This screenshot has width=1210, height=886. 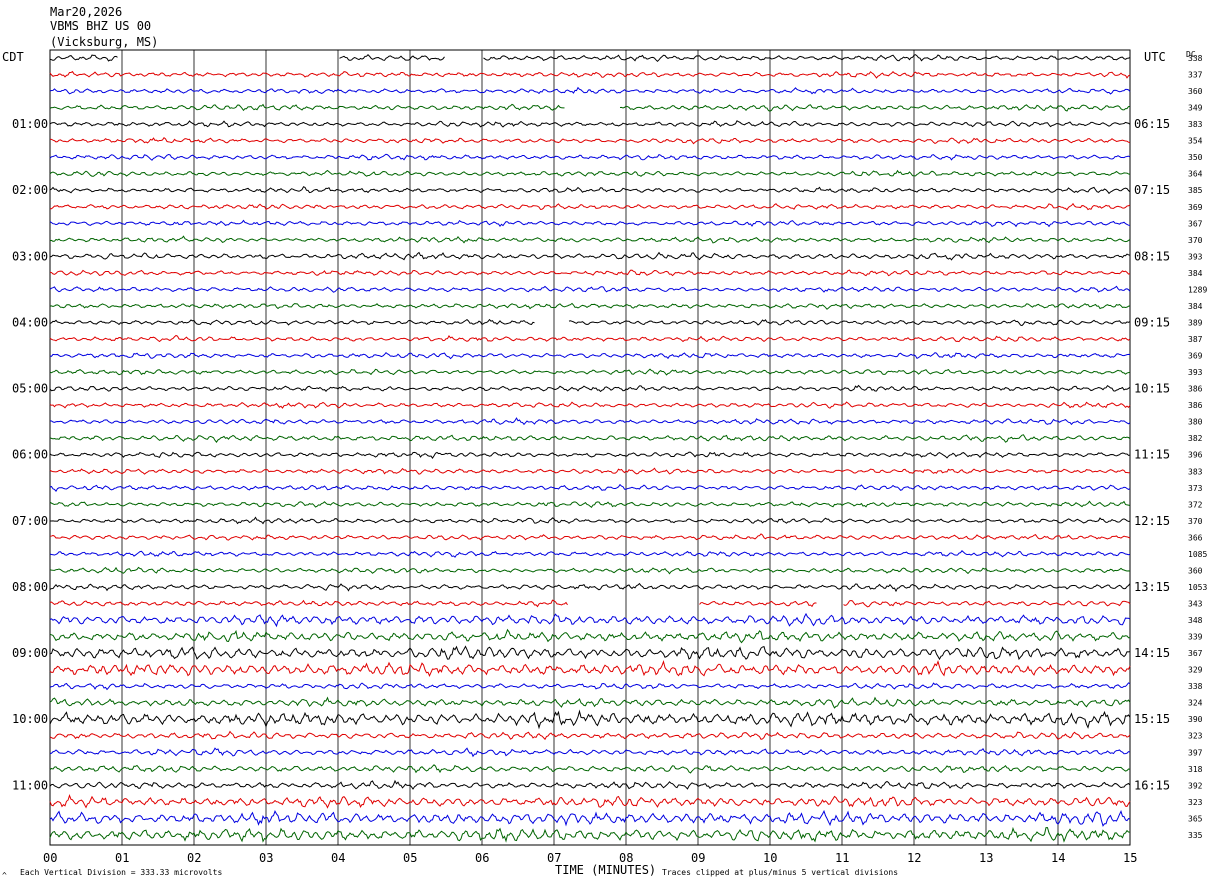 I want to click on utc-hour-label: 08:15, so click(x=1152, y=256).